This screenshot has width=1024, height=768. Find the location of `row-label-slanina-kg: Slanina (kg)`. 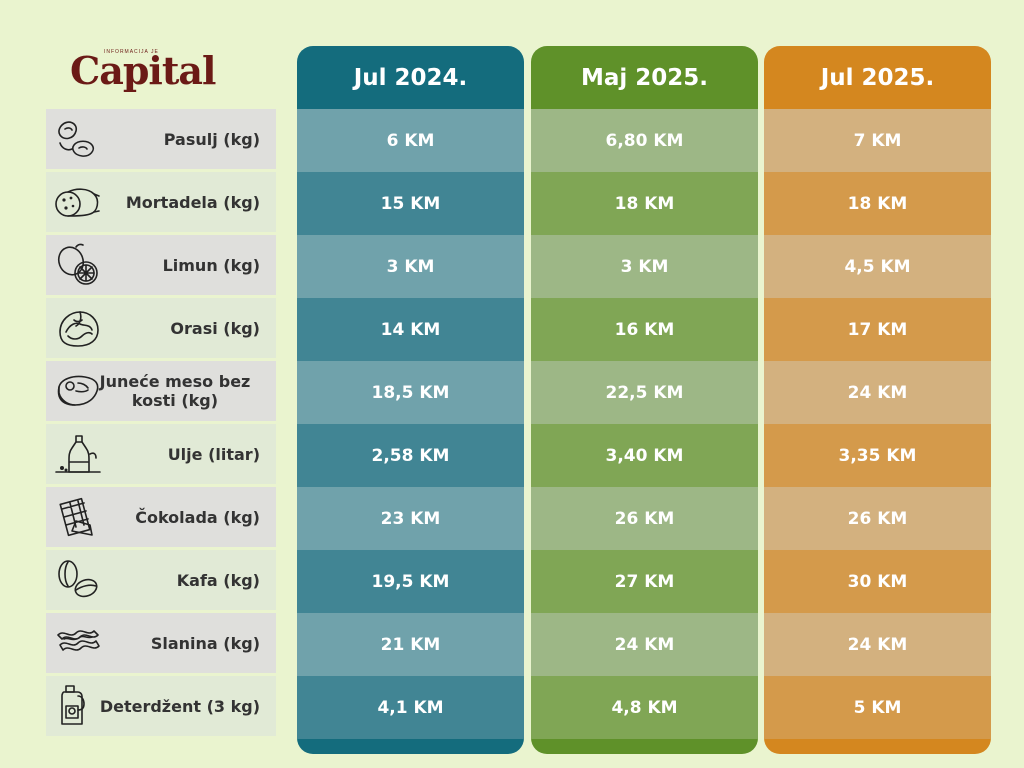

row-label-slanina-kg: Slanina (kg) is located at coordinates (161, 643).